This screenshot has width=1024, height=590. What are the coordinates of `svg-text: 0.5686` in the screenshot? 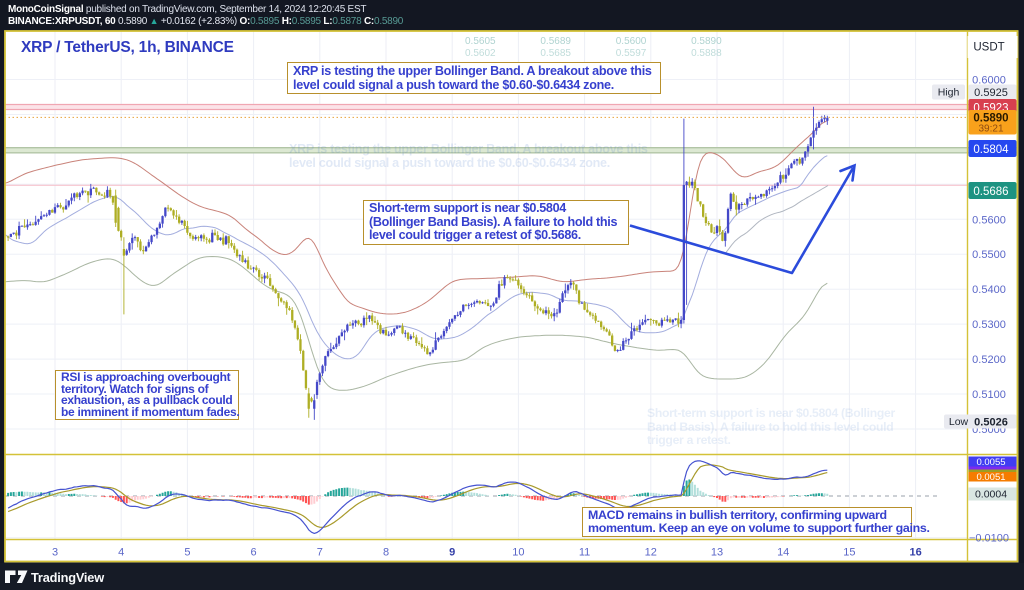 It's located at (990, 192).